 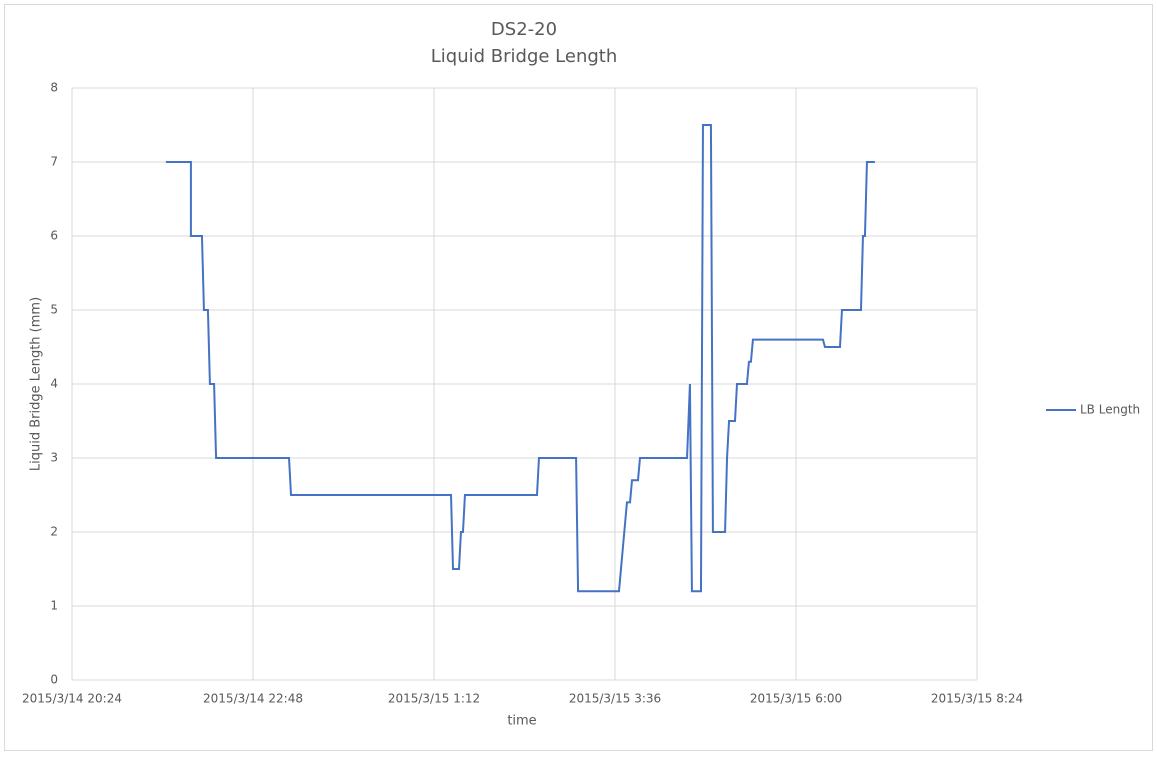 I want to click on chart-title: DS2-20, so click(x=524, y=29).